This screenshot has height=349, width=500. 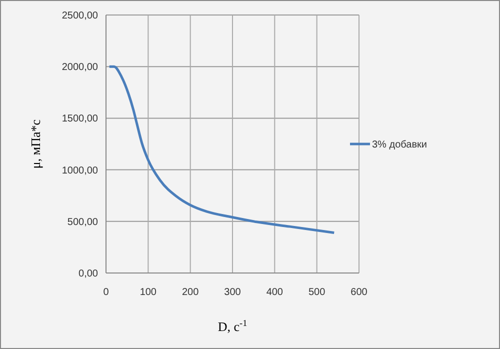 What do you see at coordinates (275, 292) in the screenshot?
I see `x-tick-label: 400` at bounding box center [275, 292].